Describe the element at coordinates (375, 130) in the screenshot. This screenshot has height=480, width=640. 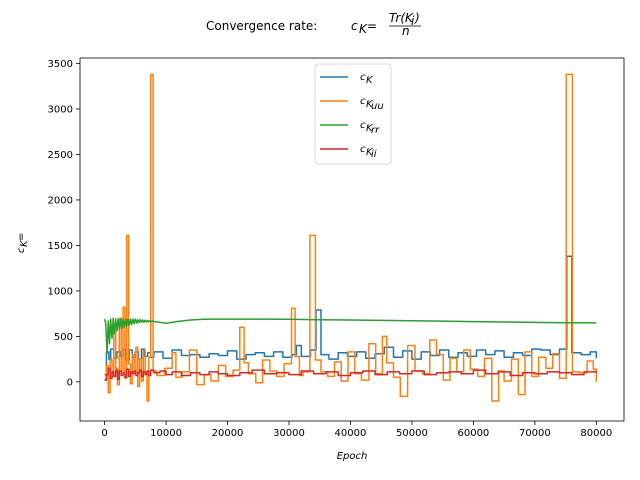
I see `legend-label-subsub: rr` at that location.